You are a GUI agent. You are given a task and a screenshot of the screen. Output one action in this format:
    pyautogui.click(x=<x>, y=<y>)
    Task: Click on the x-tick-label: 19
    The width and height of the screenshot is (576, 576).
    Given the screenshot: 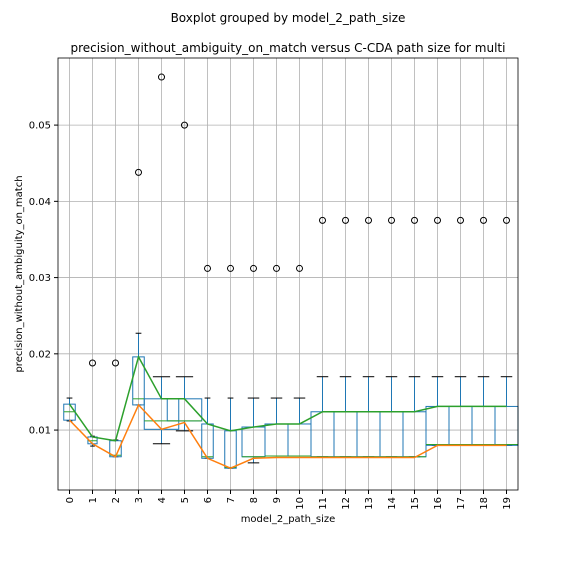 What is the action you would take?
    pyautogui.click(x=507, y=503)
    